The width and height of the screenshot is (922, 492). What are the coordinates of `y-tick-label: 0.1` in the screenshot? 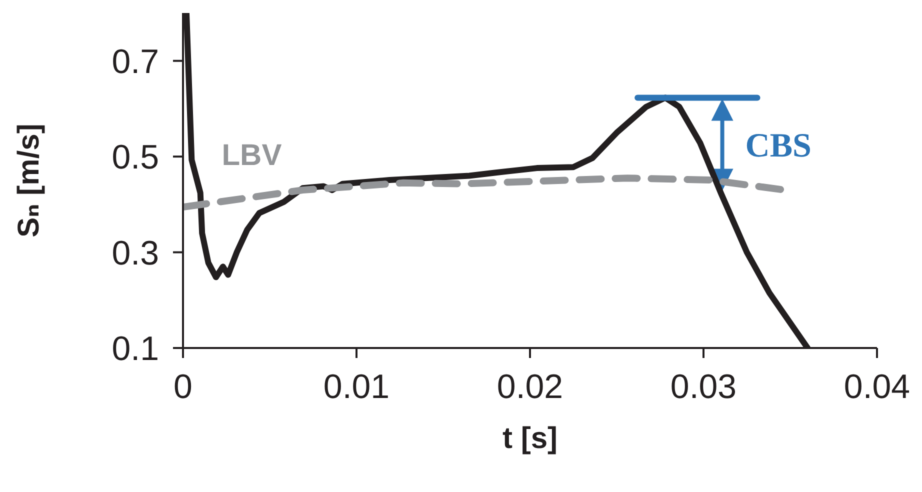 It's located at (135, 349).